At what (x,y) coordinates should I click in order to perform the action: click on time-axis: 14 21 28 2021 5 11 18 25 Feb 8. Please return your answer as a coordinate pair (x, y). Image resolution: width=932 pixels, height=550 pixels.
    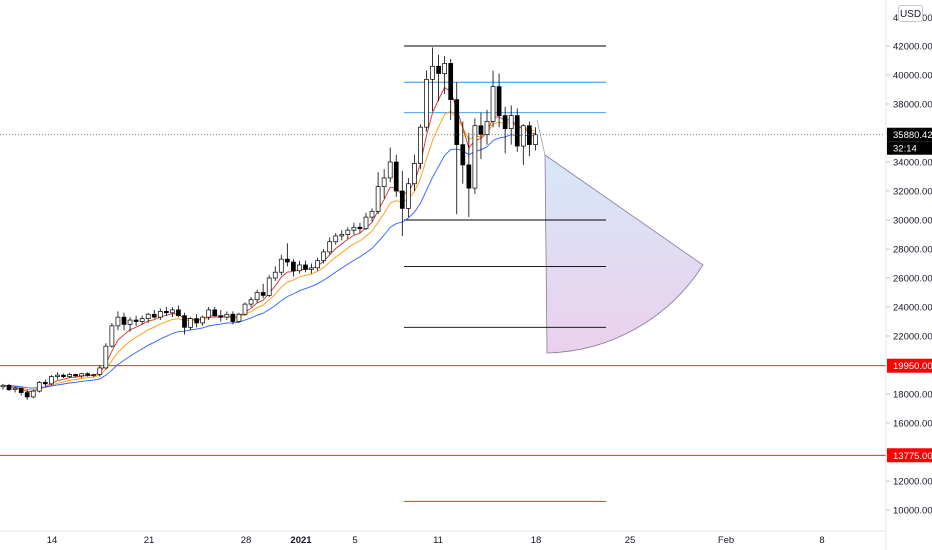
    Looking at the image, I should click on (443, 538).